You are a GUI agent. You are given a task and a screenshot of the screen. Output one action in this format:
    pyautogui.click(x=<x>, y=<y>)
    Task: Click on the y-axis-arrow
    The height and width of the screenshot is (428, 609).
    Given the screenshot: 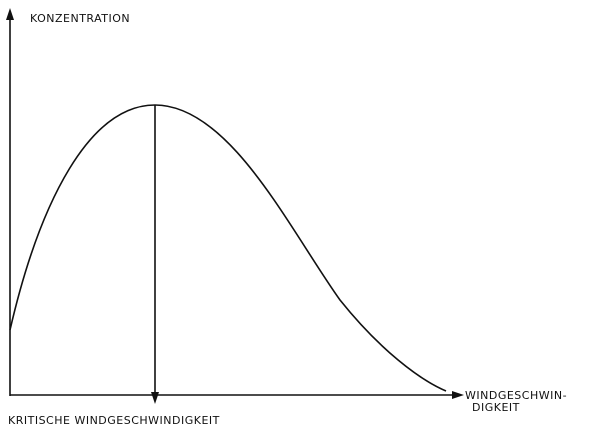 What is the action you would take?
    pyautogui.click(x=10, y=14)
    